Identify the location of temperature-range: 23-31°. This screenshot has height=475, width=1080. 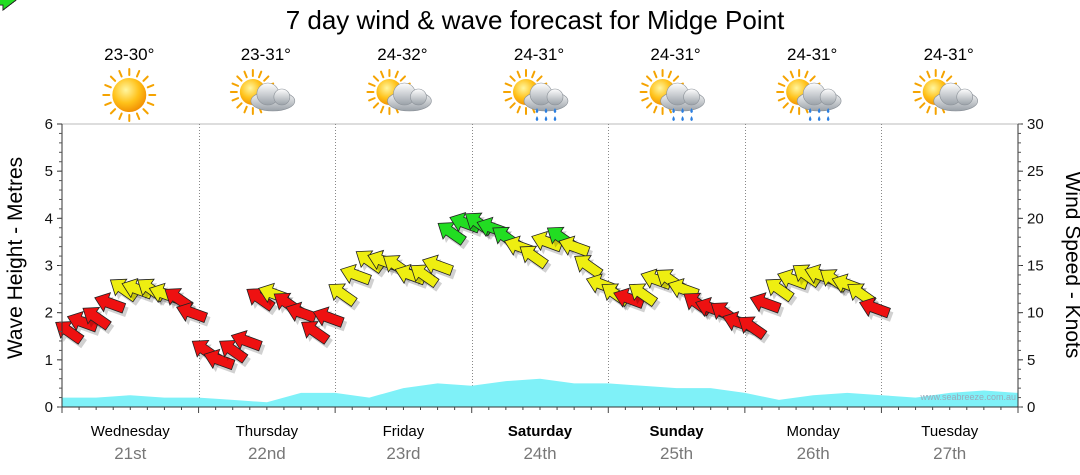
(266, 54).